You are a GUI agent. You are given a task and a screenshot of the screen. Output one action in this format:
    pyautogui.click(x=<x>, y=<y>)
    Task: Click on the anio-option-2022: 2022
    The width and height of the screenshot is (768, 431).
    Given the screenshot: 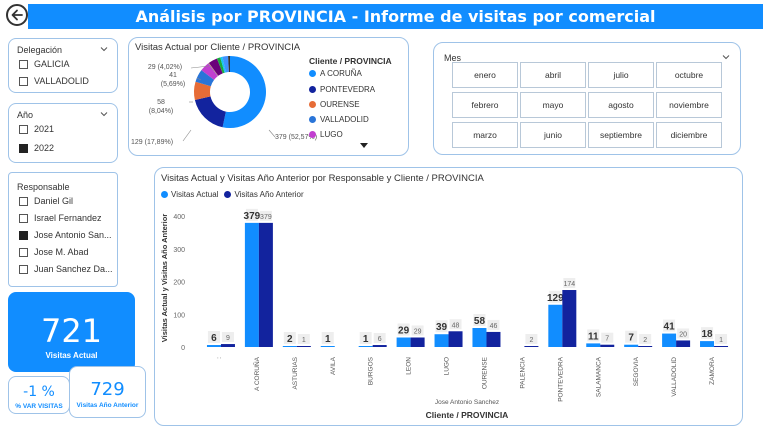 What is the action you would take?
    pyautogui.click(x=36, y=148)
    